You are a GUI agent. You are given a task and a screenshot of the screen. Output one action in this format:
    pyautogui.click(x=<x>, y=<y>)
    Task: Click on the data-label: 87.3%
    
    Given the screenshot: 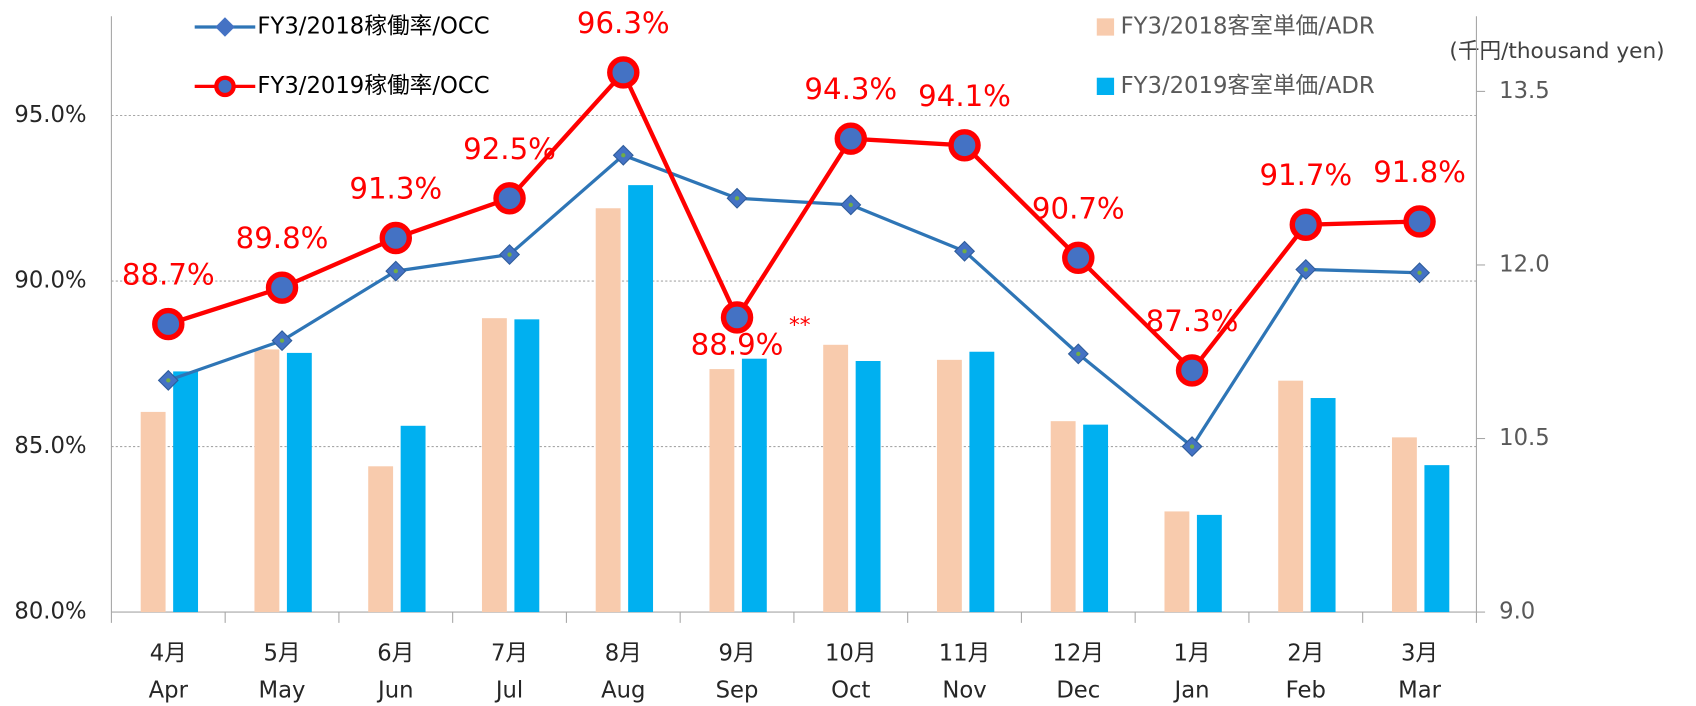 What is the action you would take?
    pyautogui.click(x=1192, y=321)
    